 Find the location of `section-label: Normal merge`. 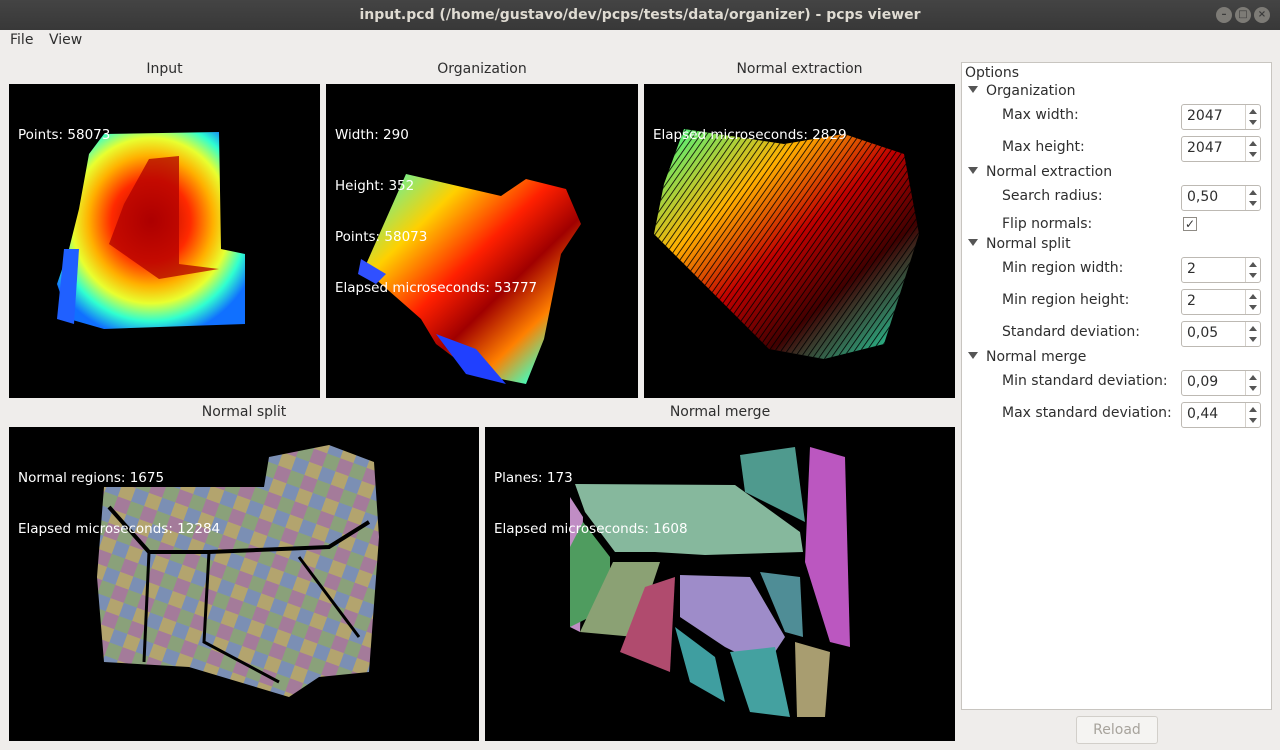

section-label: Normal merge is located at coordinates (1036, 357).